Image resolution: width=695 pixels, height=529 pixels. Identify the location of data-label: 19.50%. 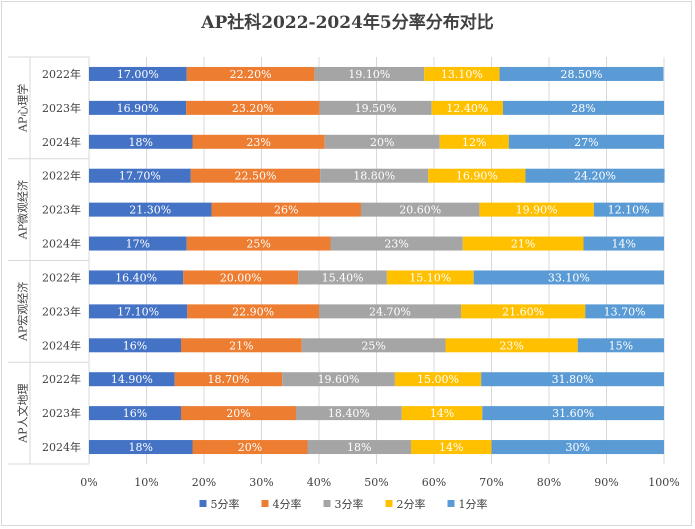
(376, 108).